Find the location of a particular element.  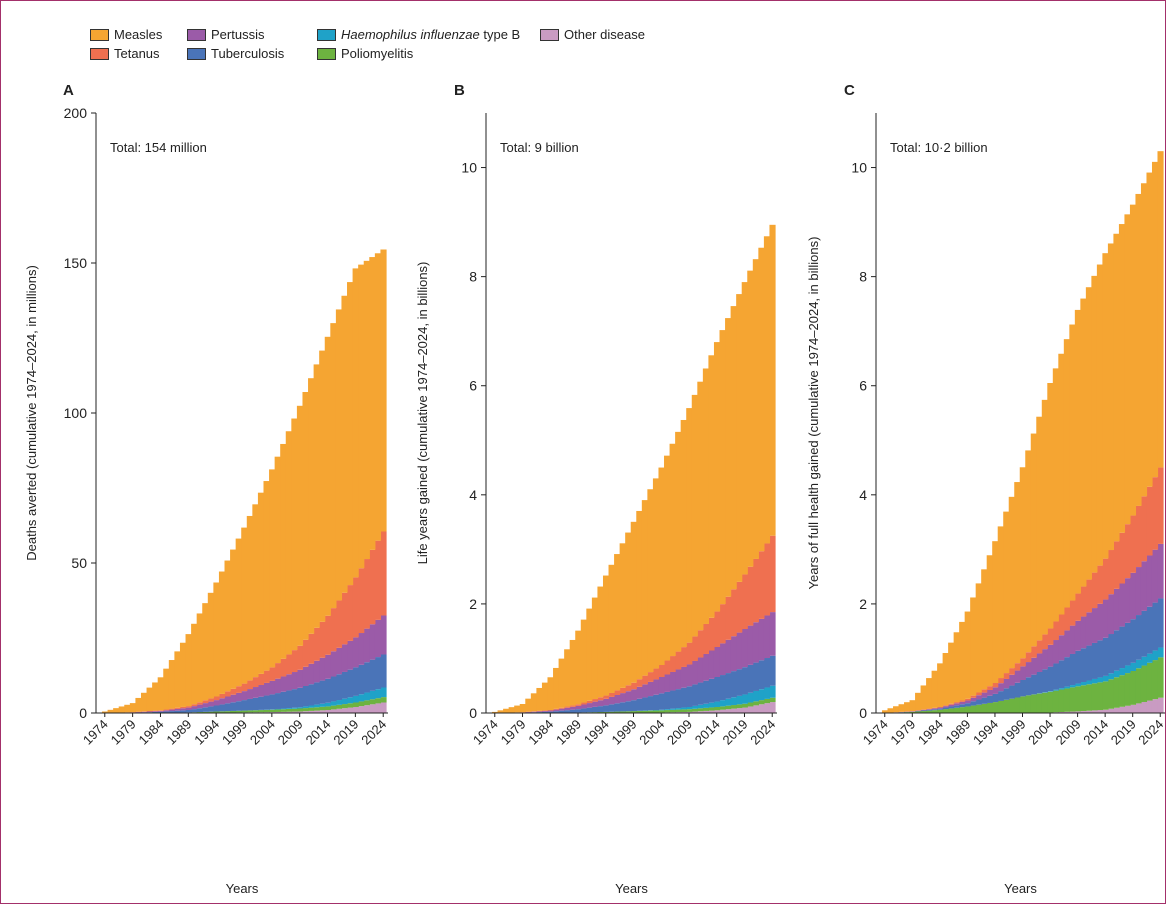

bar-other-2013 is located at coordinates (322, 711).